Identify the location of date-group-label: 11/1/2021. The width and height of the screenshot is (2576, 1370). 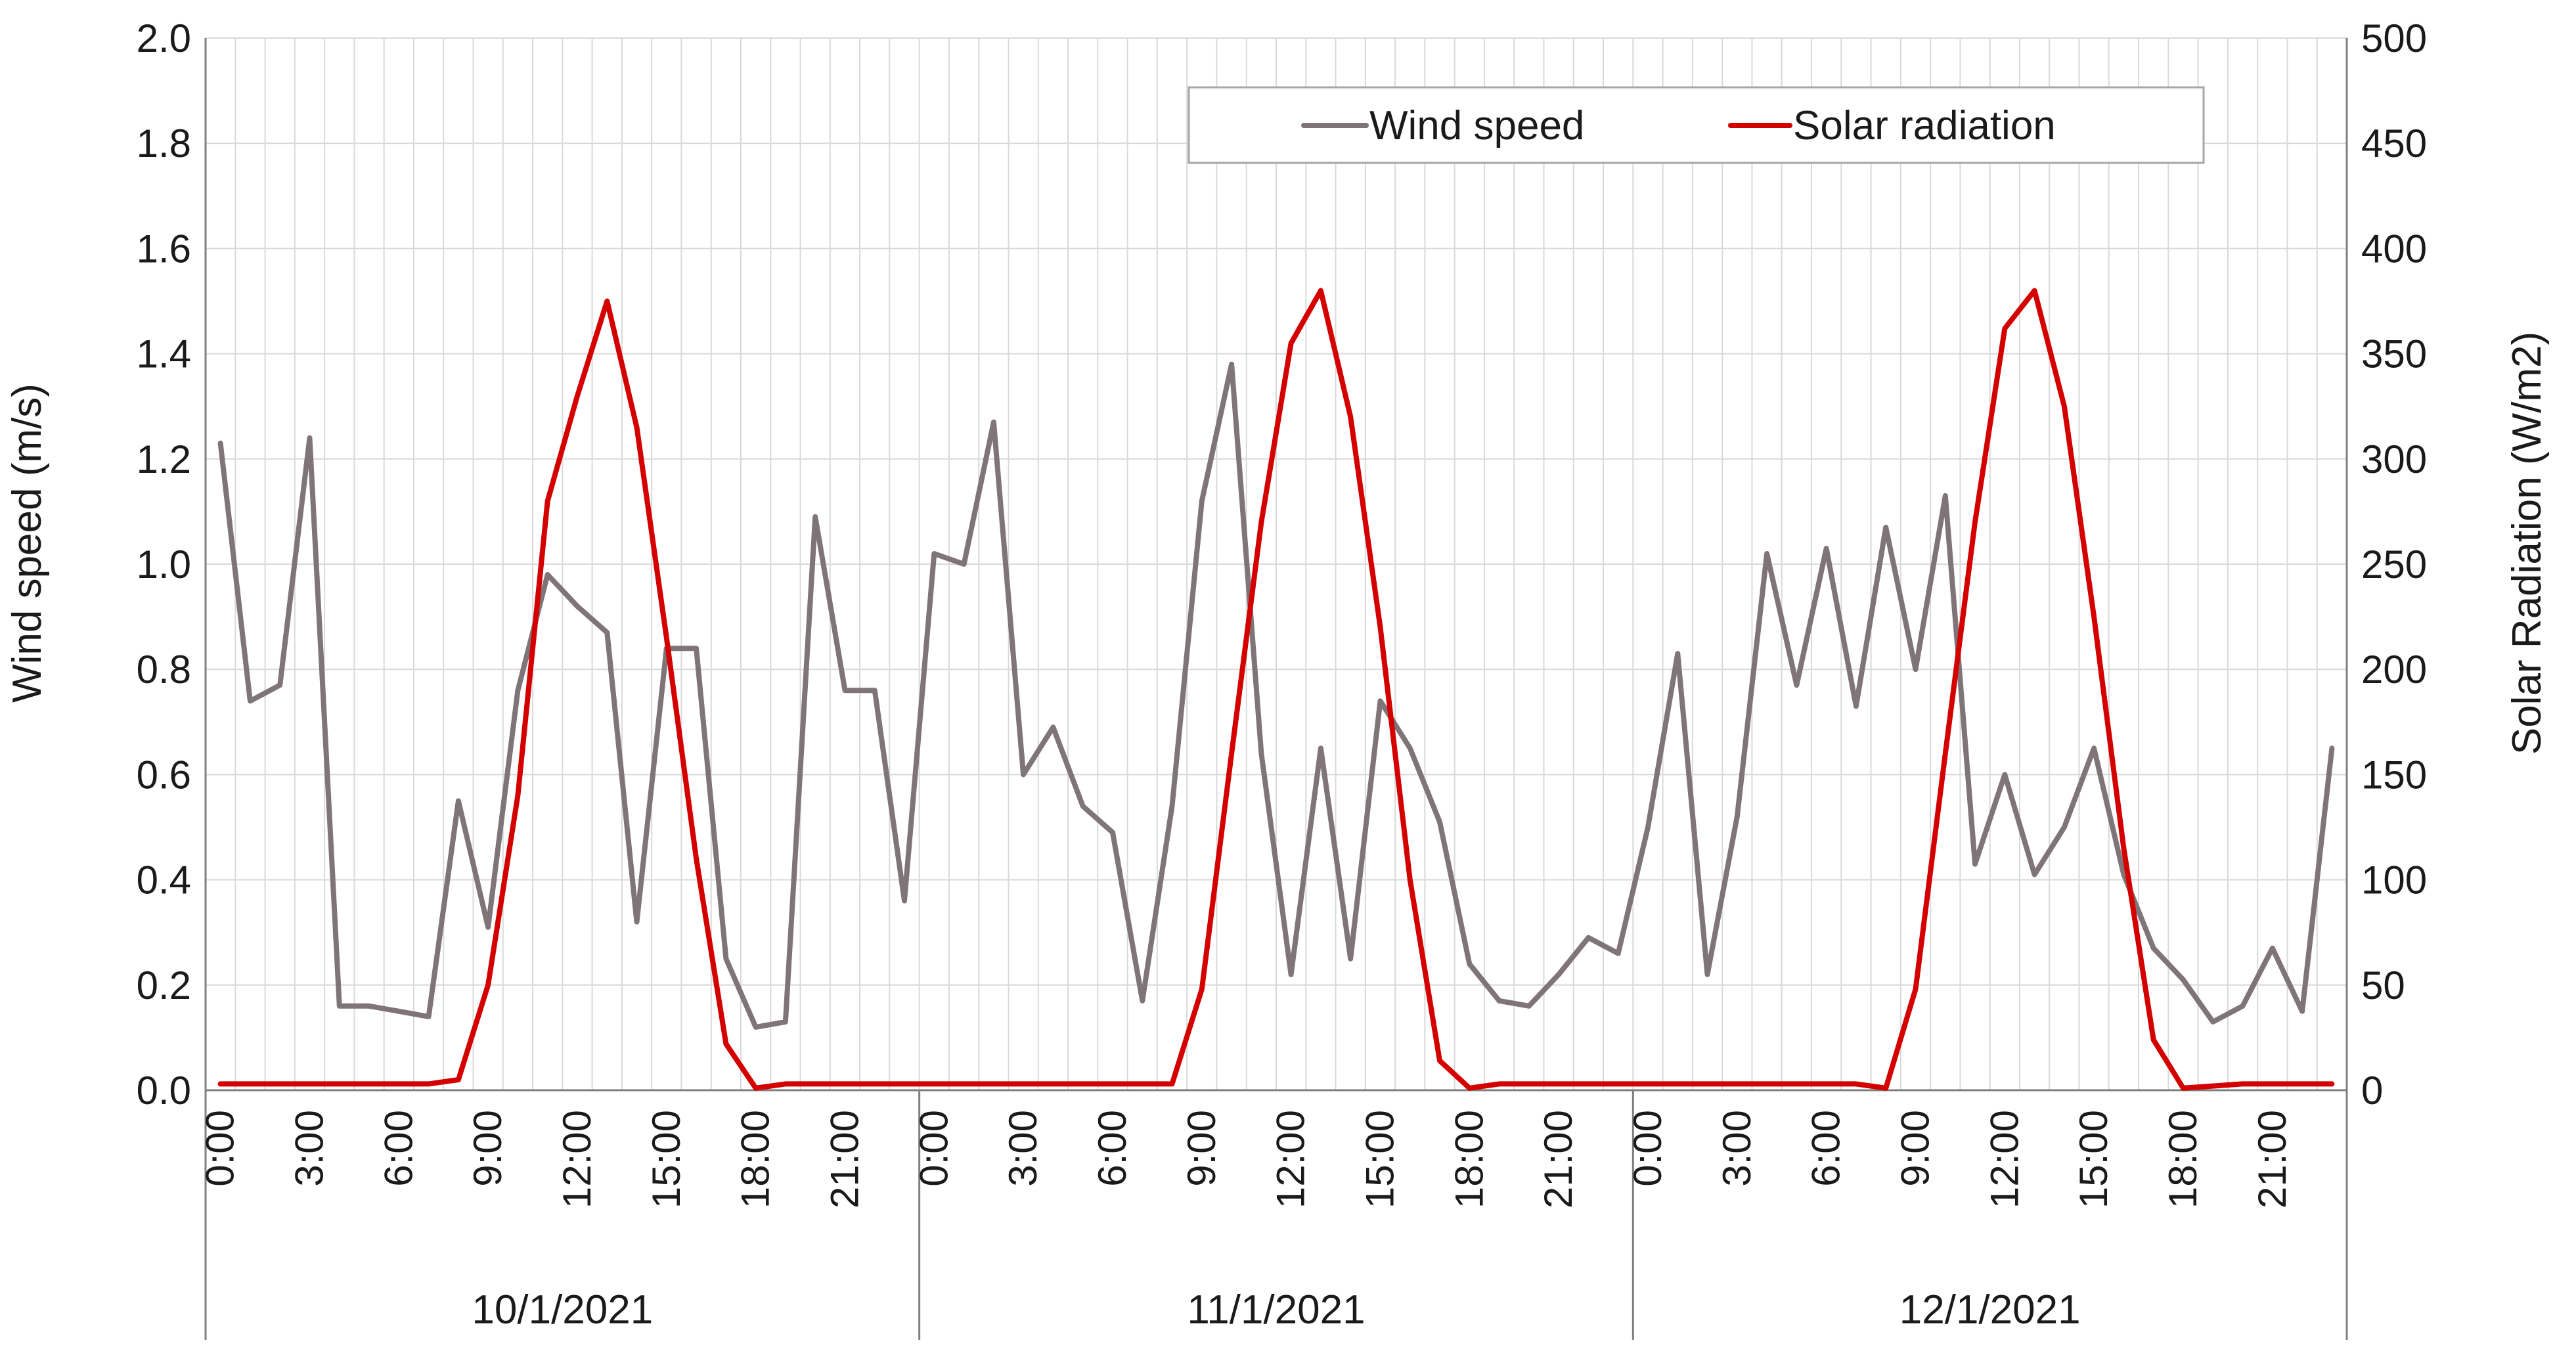
(1276, 1310).